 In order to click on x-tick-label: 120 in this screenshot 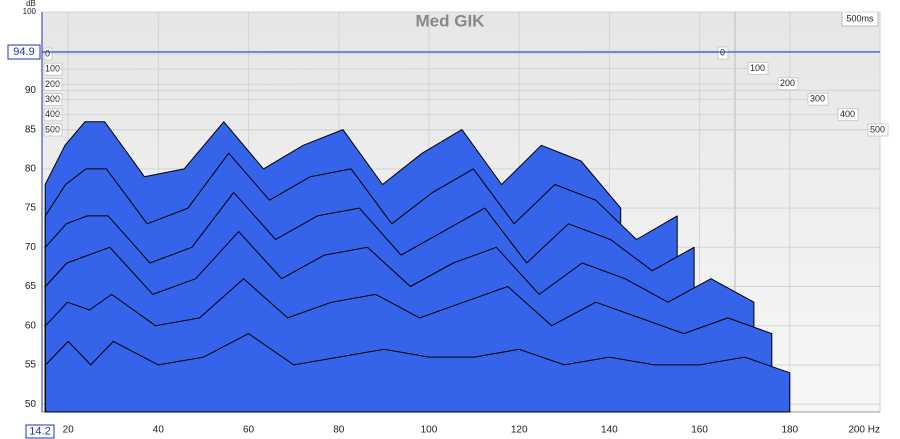, I will do `click(519, 430)`.